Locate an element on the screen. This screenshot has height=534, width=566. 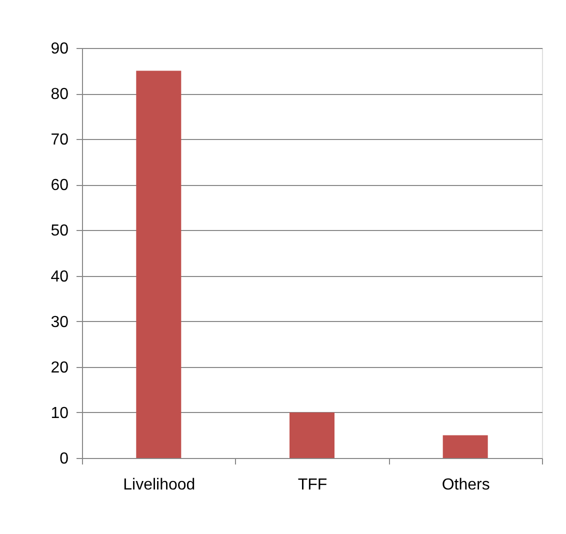
y-tick-label: 0 is located at coordinates (64, 459).